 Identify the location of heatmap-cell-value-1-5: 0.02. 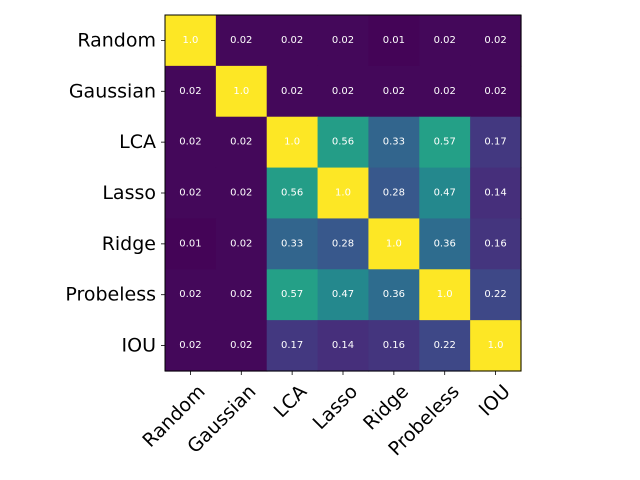
(445, 91).